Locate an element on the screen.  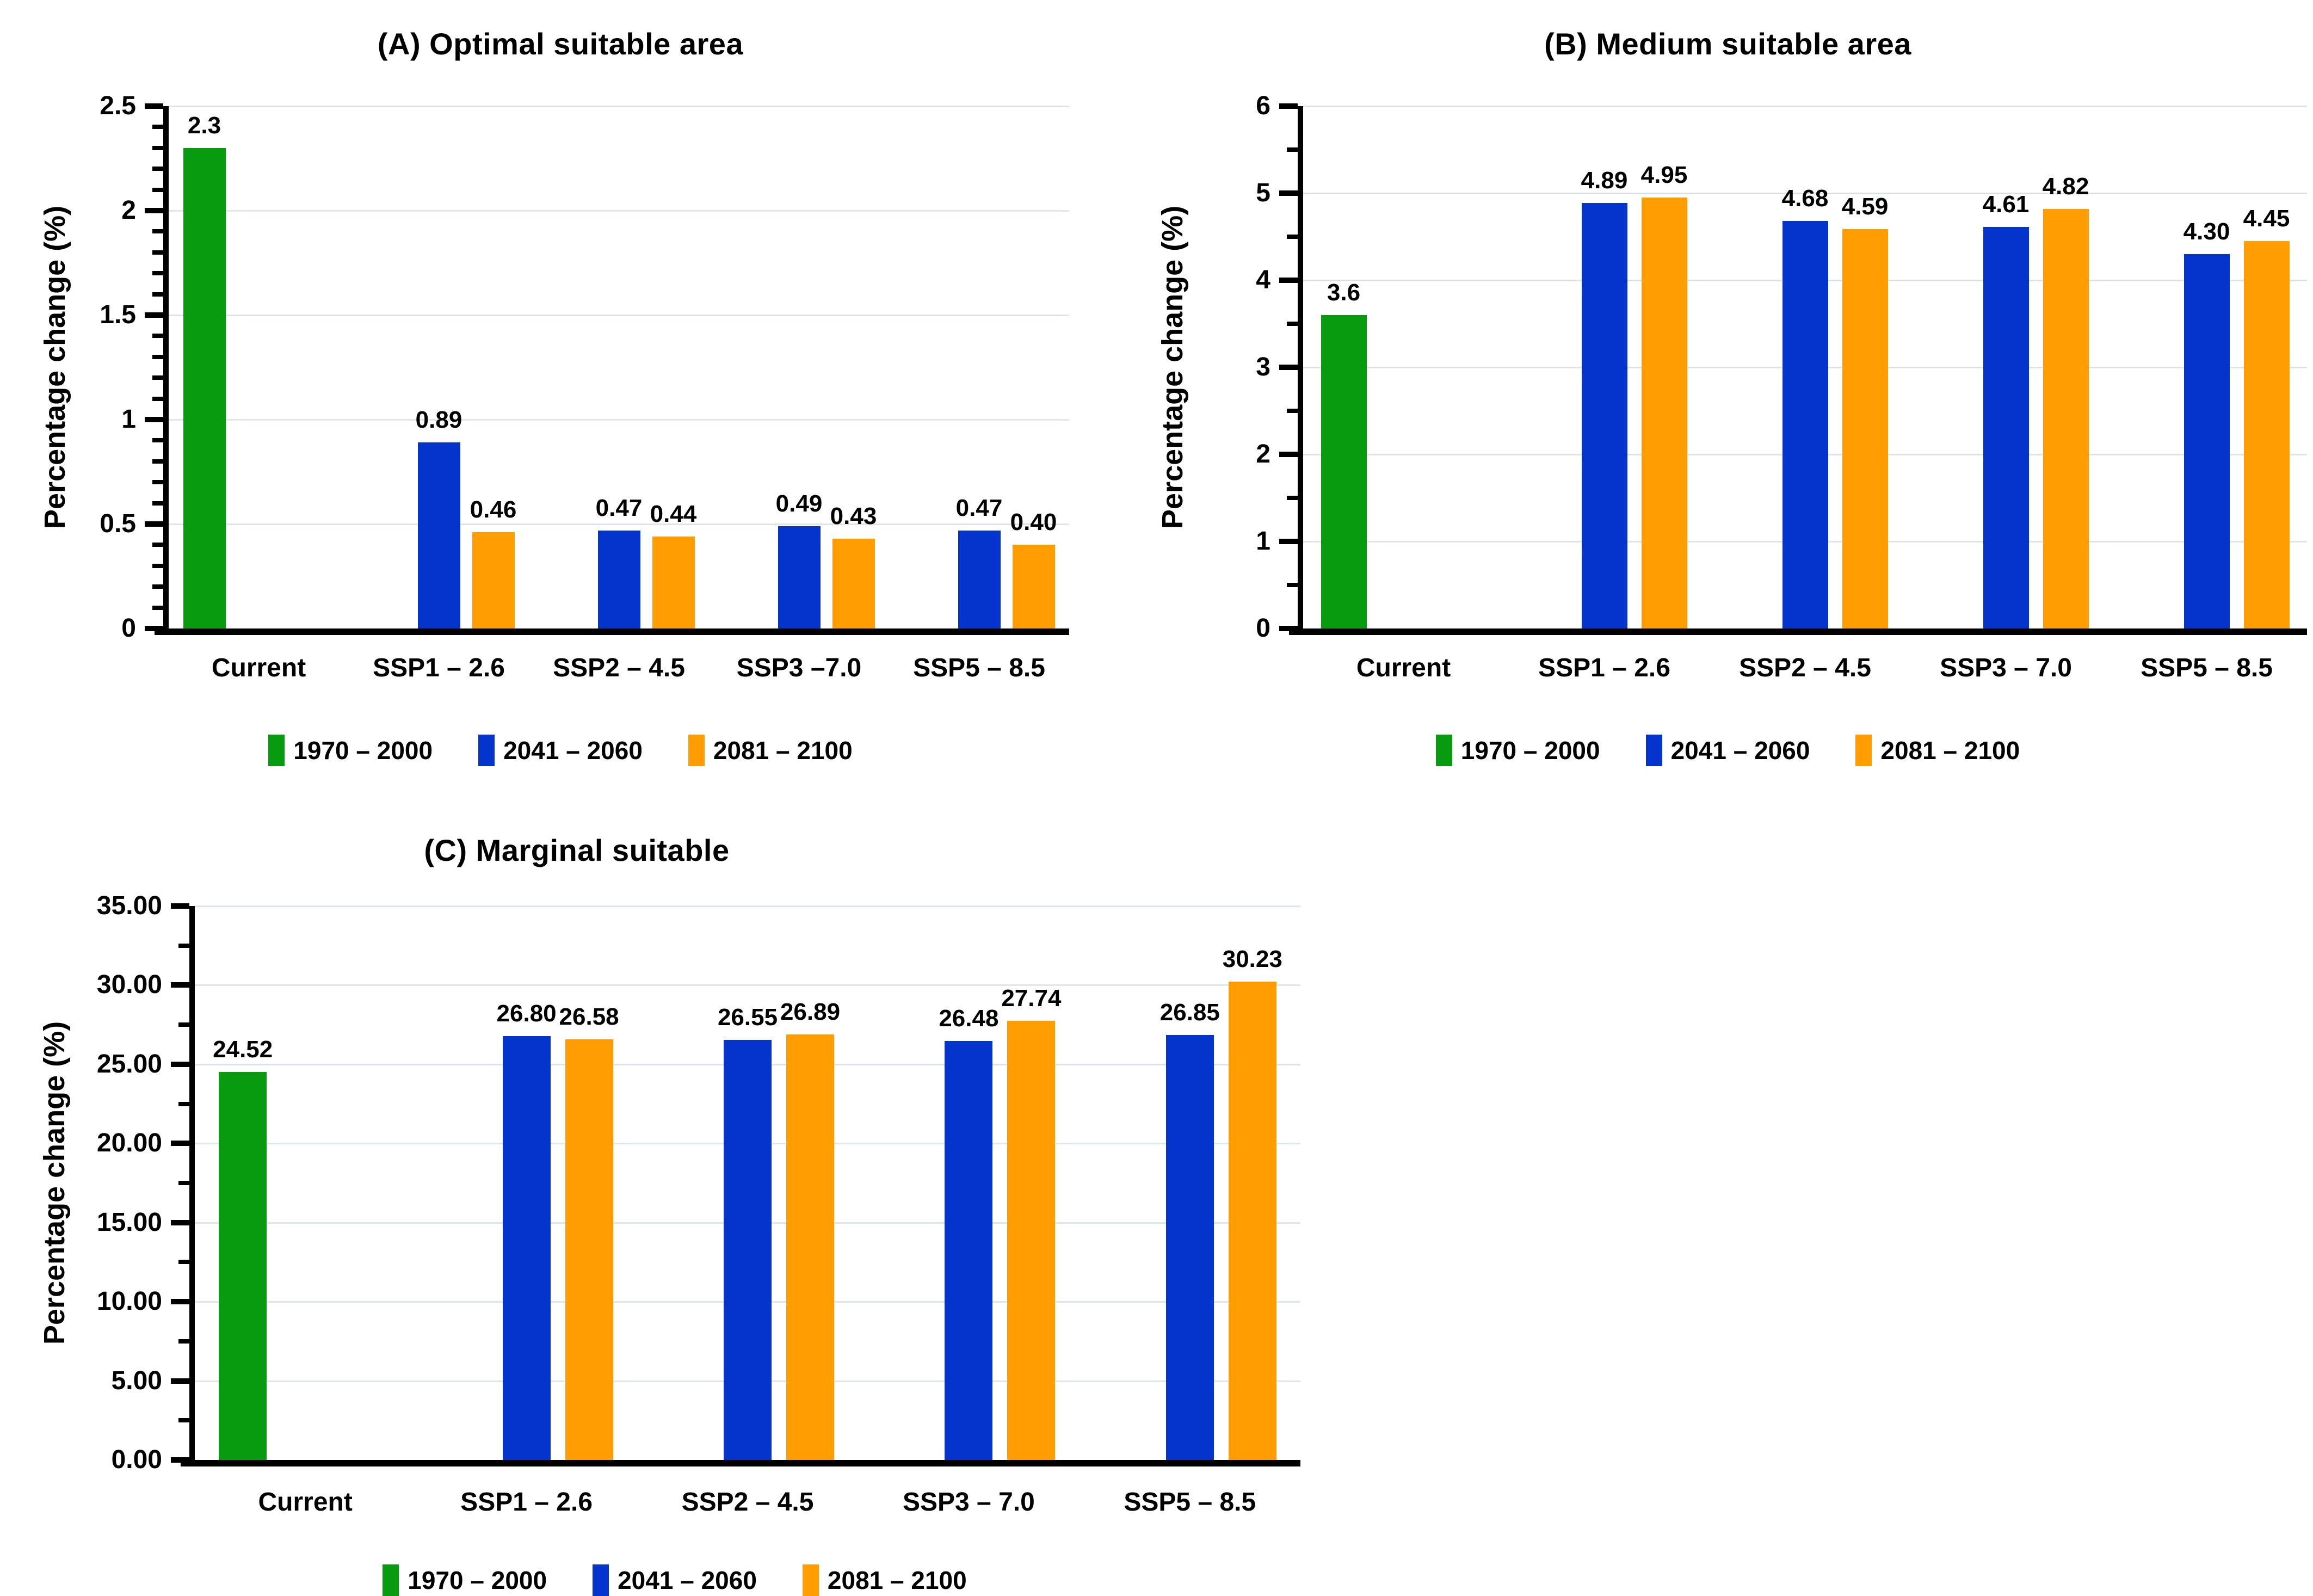
bar-value-label: 4.30 is located at coordinates (2206, 231).